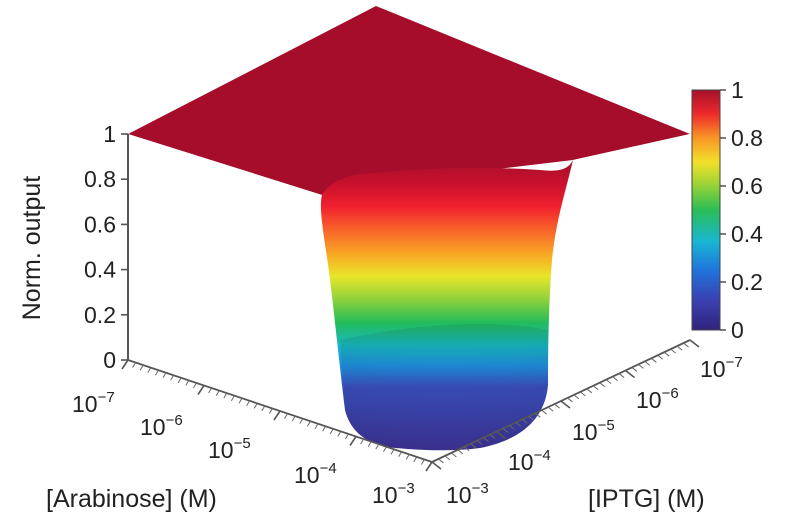 The height and width of the screenshot is (526, 790). What do you see at coordinates (393, 494) in the screenshot?
I see `x-tick-label: 10⁻³` at bounding box center [393, 494].